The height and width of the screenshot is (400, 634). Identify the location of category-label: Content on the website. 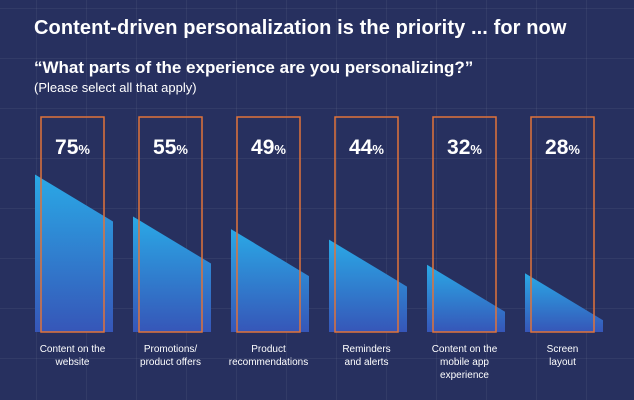
(72, 356).